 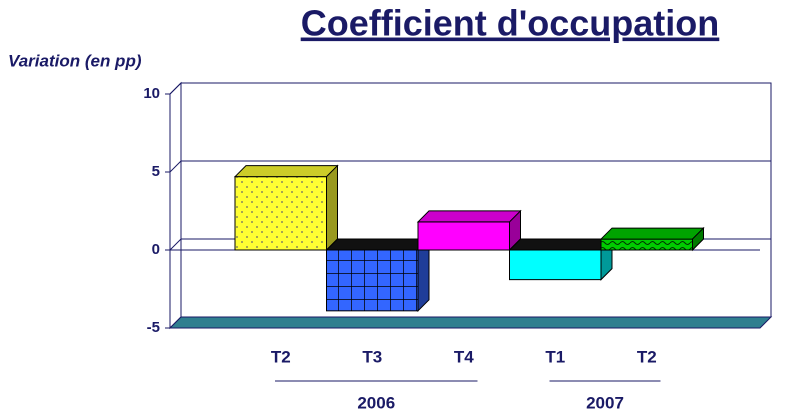 What do you see at coordinates (555, 356) in the screenshot?
I see `x-tick-label: T1` at bounding box center [555, 356].